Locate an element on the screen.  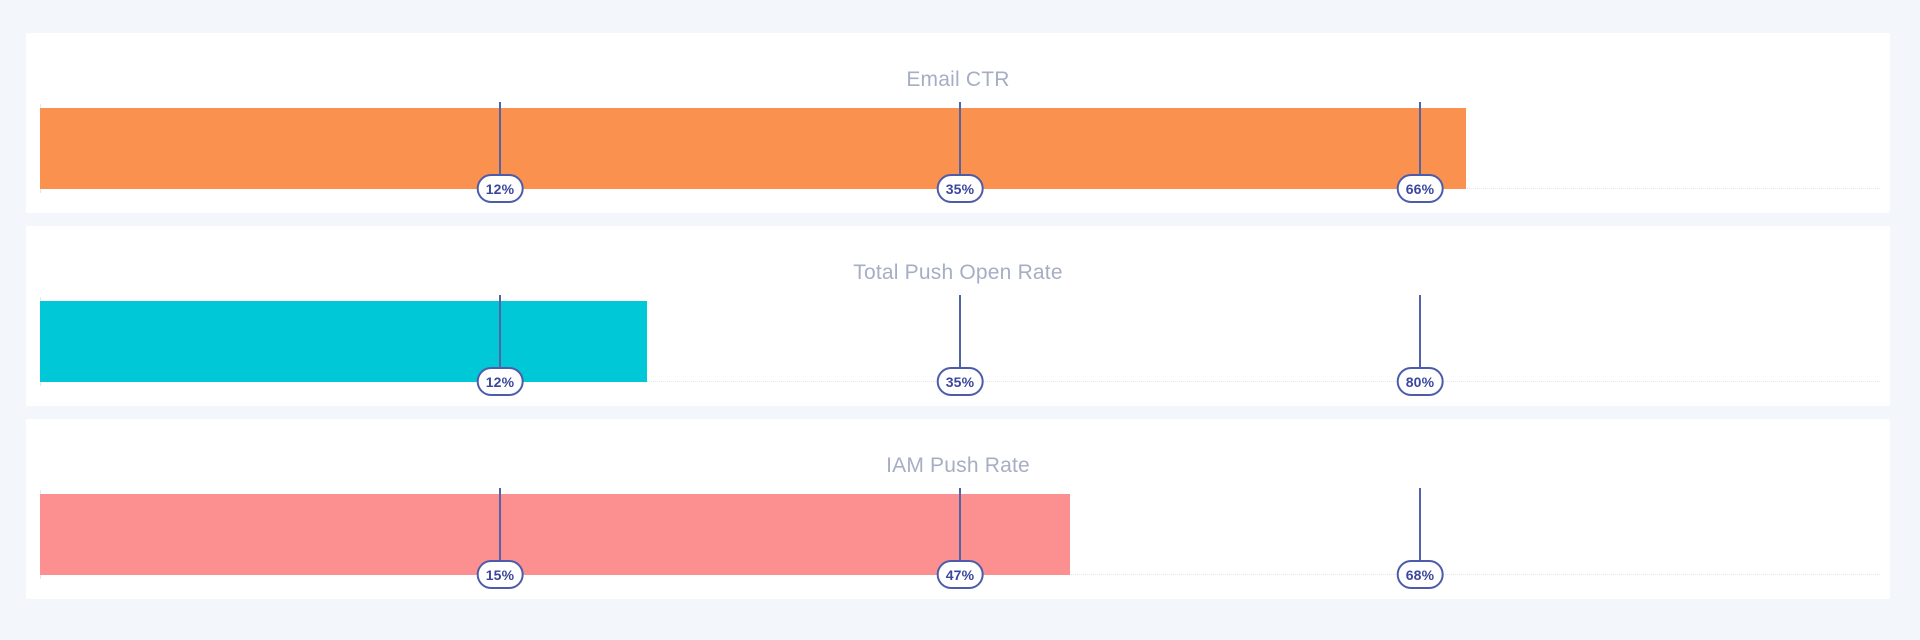
chart-title: IAM Push Rate is located at coordinates (958, 465).